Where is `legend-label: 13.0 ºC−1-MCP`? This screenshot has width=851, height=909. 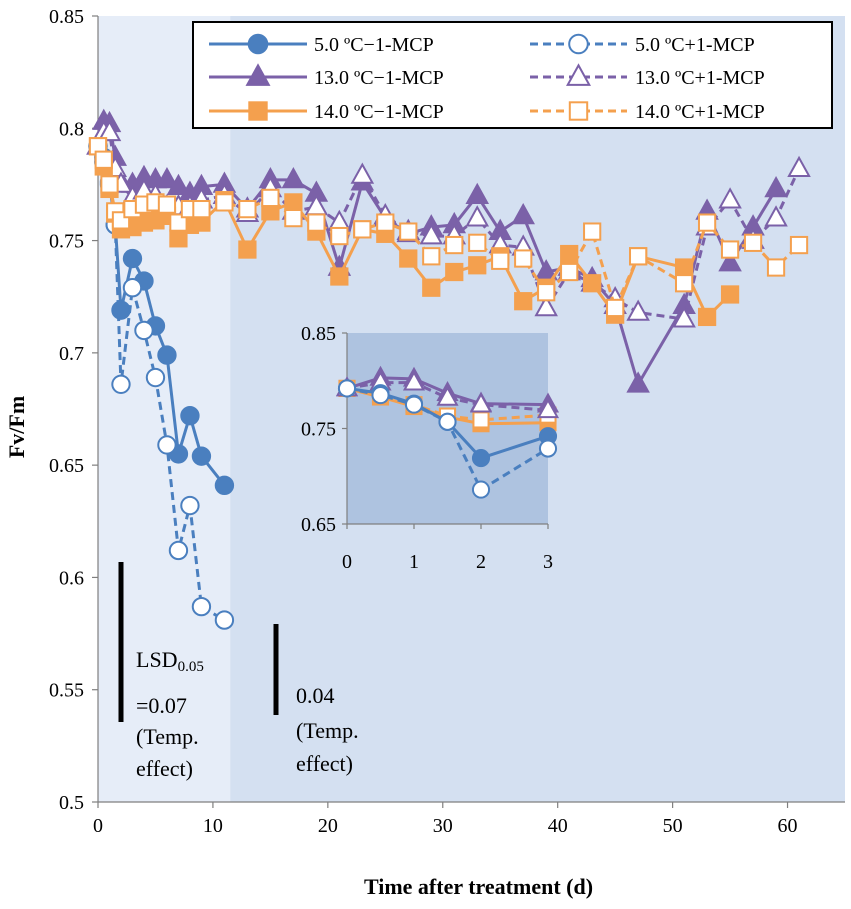
legend-label: 13.0 ºC−1-MCP is located at coordinates (379, 78).